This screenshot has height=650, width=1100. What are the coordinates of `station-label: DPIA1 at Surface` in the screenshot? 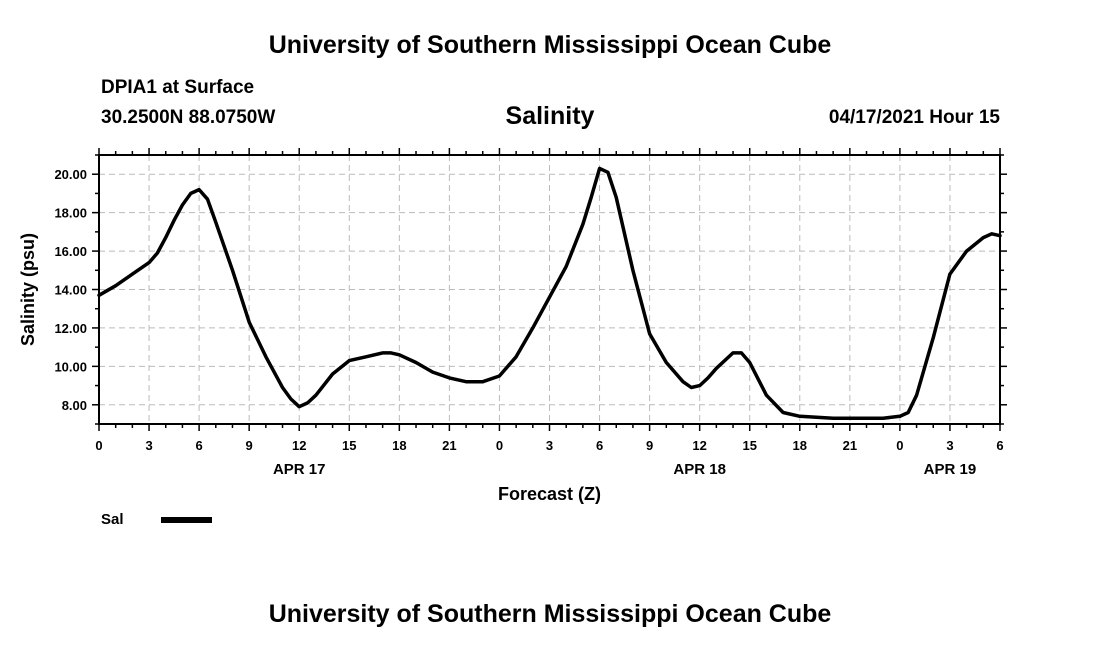 It's located at (178, 87).